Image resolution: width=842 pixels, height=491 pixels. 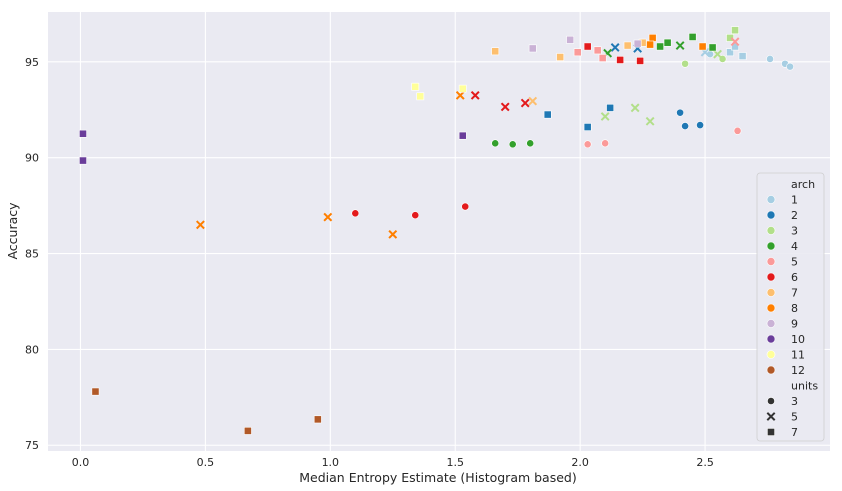 What do you see at coordinates (794, 324) in the screenshot?
I see `legend-label-arch-9: 9` at bounding box center [794, 324].